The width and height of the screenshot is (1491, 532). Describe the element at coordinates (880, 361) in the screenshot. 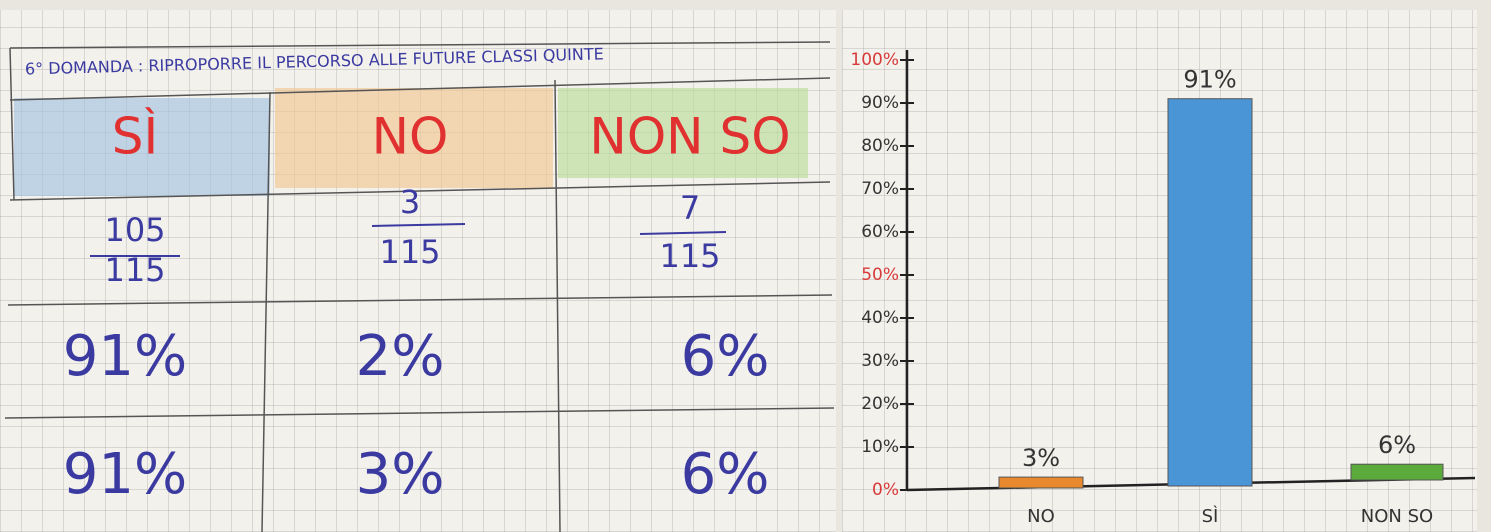

I see `y-tick-label: 30%` at that location.